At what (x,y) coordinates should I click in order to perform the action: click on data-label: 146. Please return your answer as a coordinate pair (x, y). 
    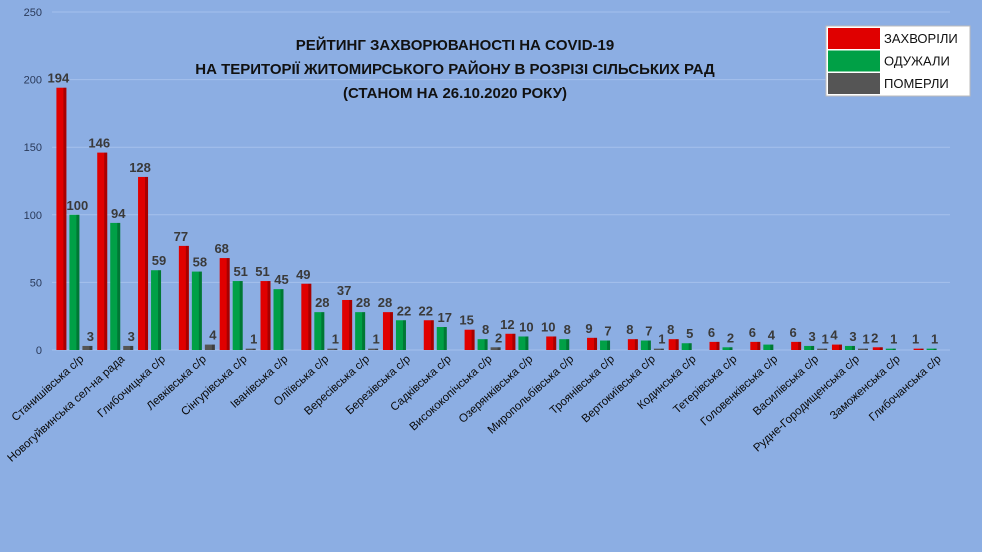
    Looking at the image, I should click on (99, 143).